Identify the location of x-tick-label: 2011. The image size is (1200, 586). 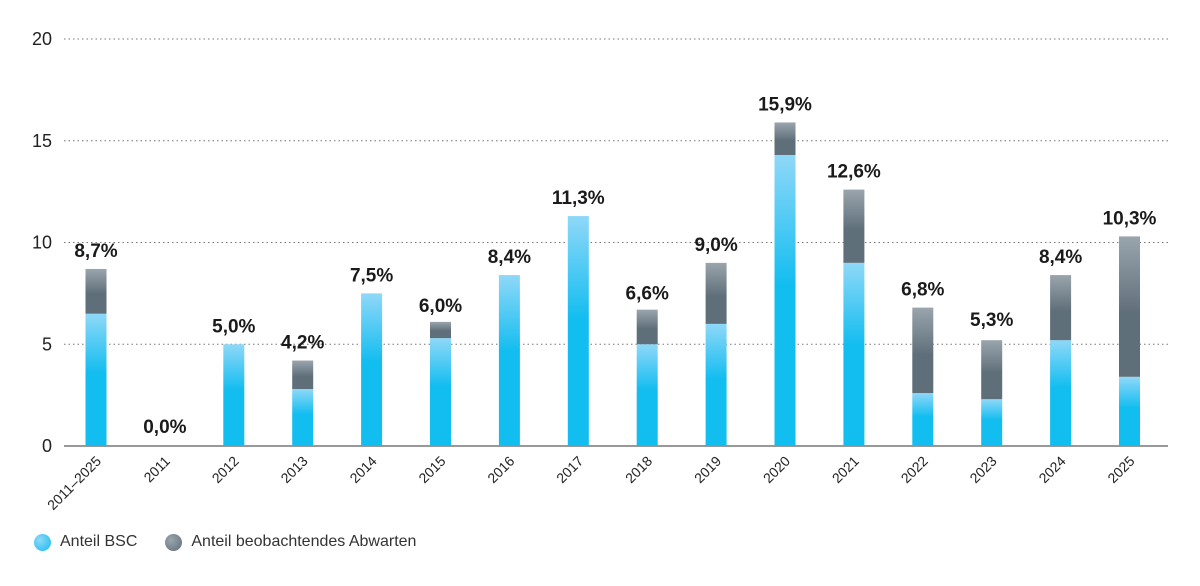
(156, 469).